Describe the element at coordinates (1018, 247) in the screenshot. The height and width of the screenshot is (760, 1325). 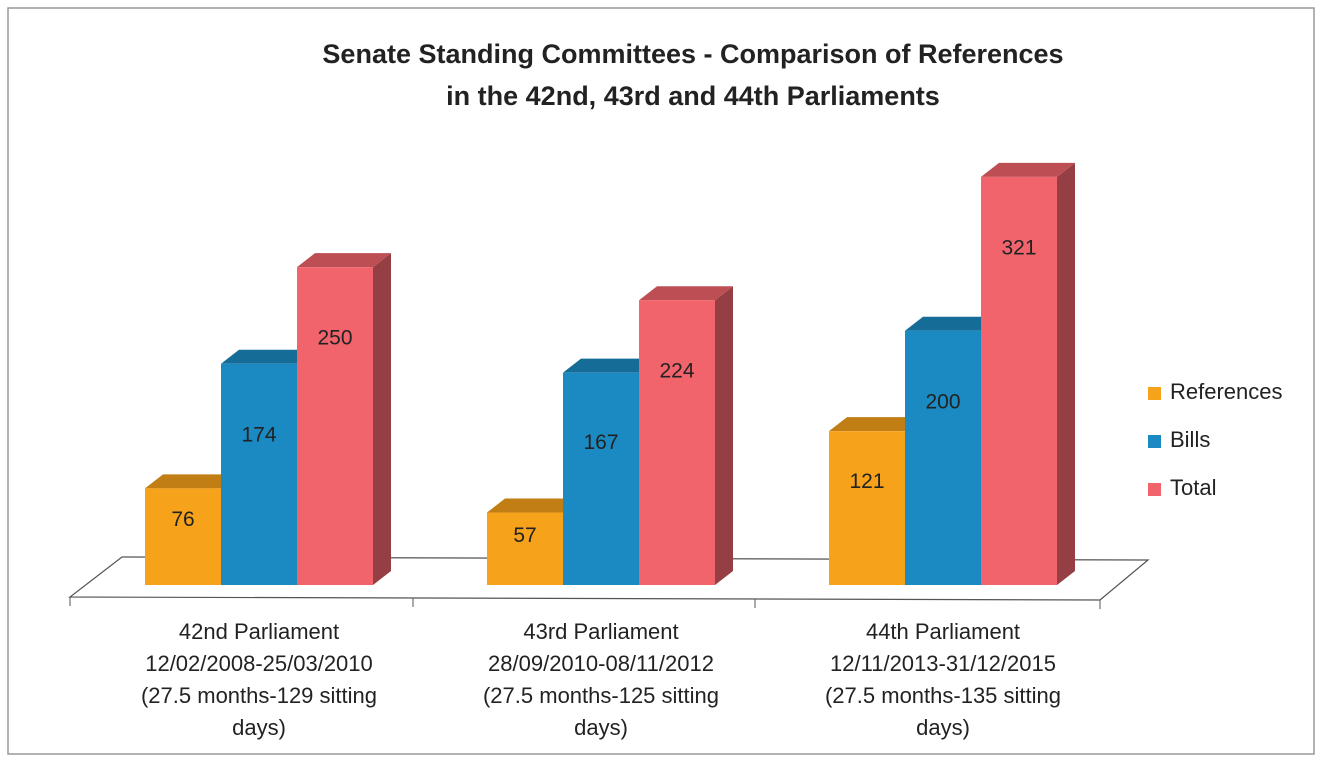
I see `value-label: 321` at that location.